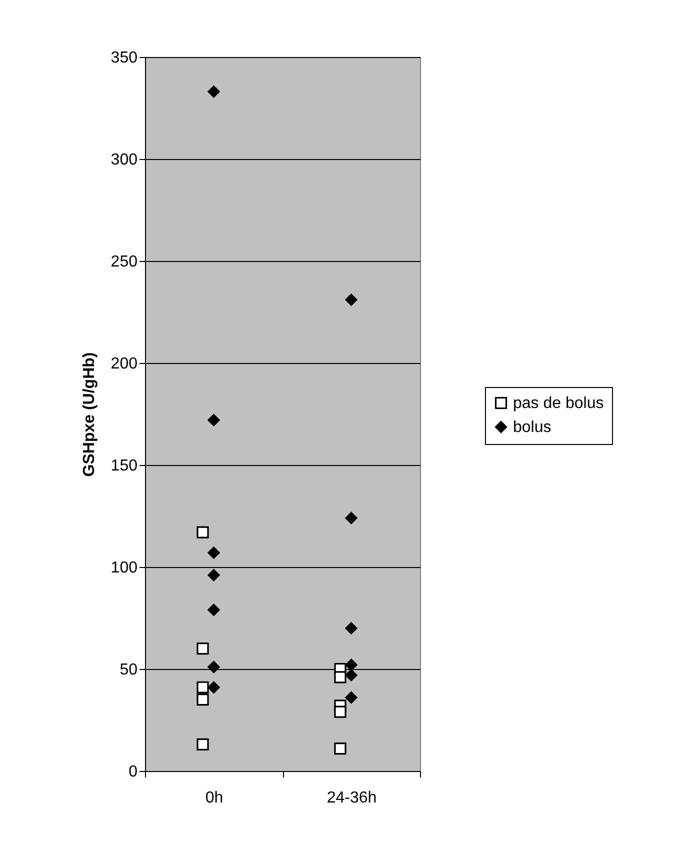 This screenshot has height=847, width=699. I want to click on y-tick-label: 250, so click(124, 262).